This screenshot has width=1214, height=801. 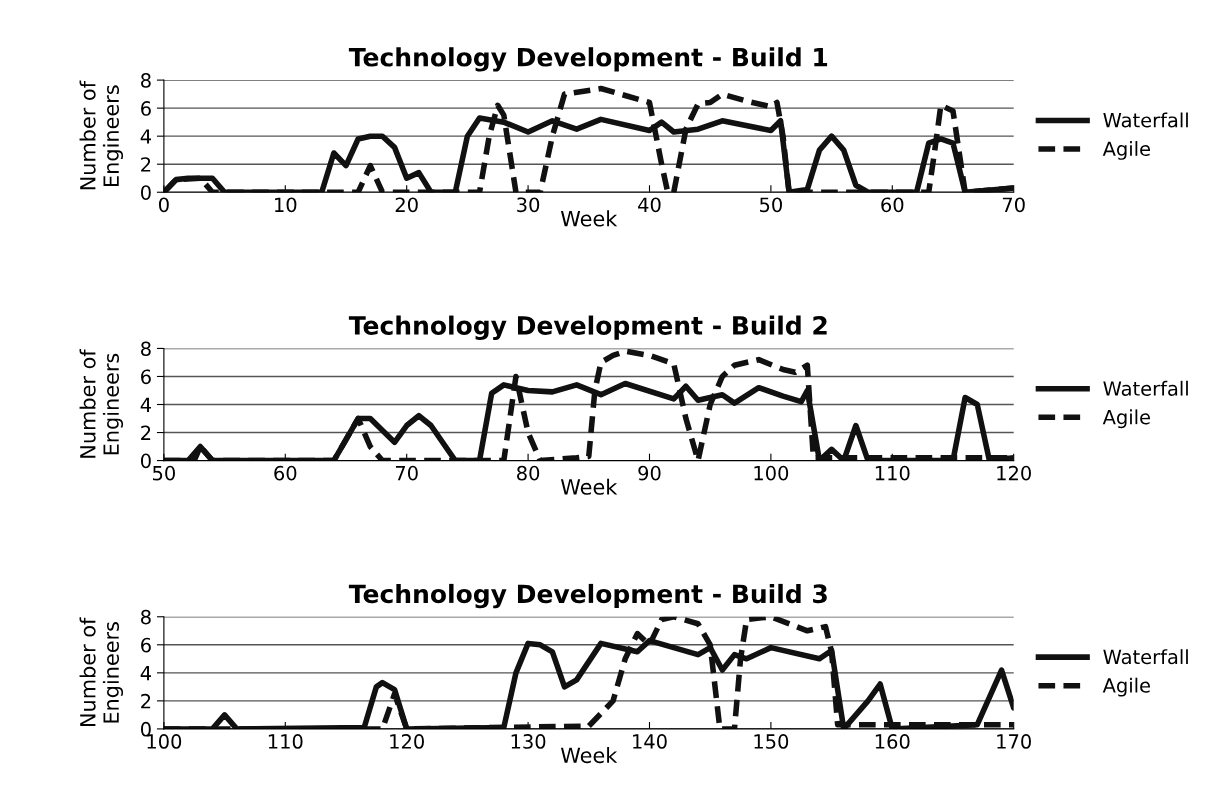 What do you see at coordinates (528, 473) in the screenshot?
I see `x-tick-label: 80` at bounding box center [528, 473].